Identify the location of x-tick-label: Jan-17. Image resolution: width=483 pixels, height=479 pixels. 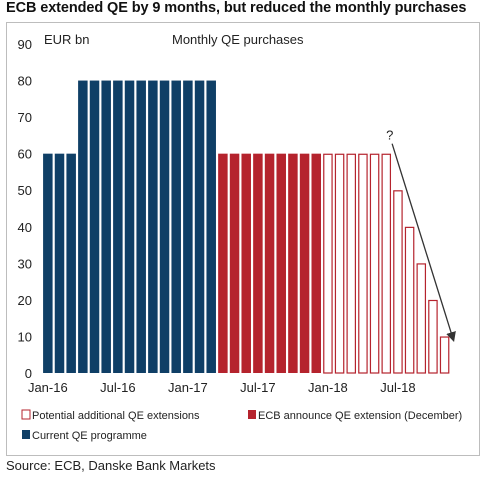
(188, 387).